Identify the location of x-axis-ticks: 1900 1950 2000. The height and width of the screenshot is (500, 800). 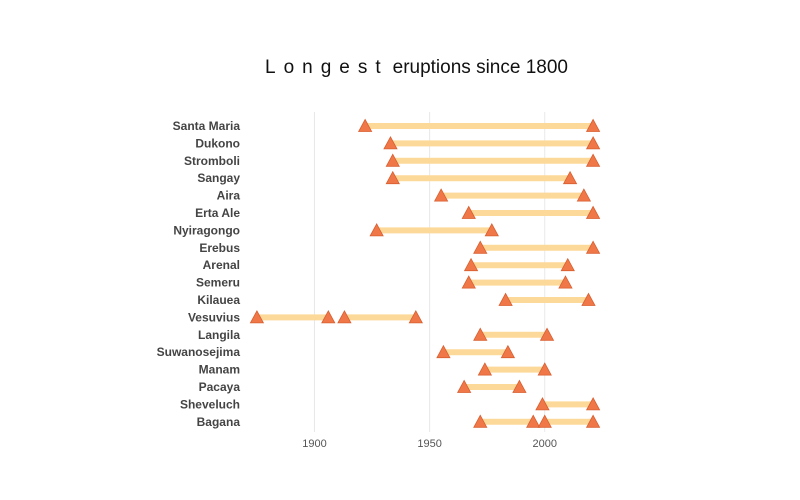
(429, 444).